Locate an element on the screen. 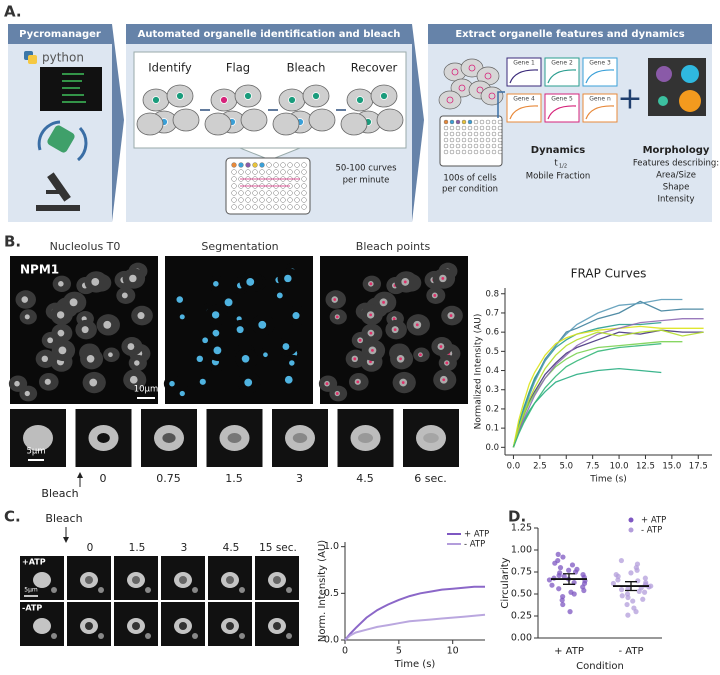 The width and height of the screenshot is (720, 675). y-axis-label: Circularity is located at coordinates (505, 582).